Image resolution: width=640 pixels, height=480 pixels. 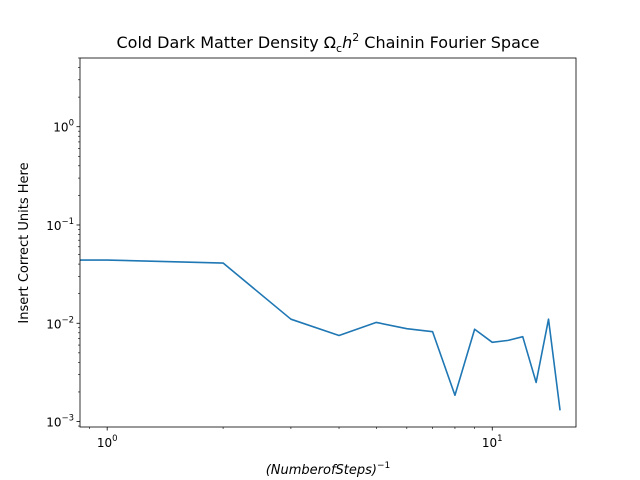 I want to click on title-symbol-sub: c, so click(x=339, y=48).